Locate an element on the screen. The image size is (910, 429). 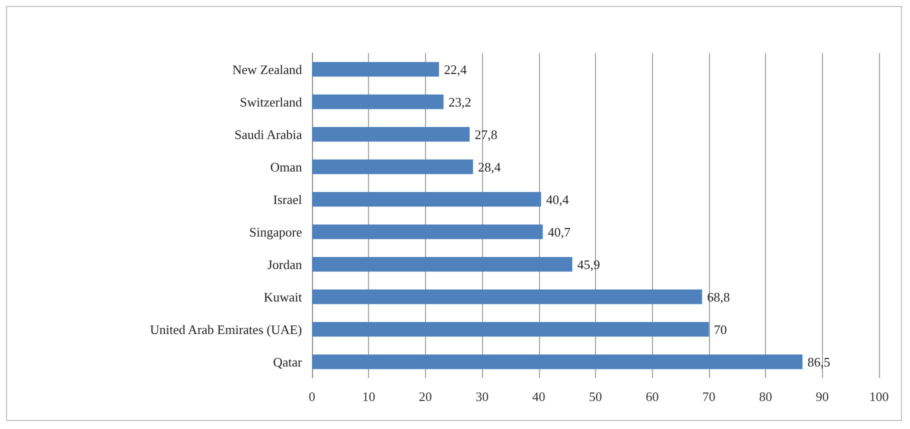
x-tick-label: 50 is located at coordinates (595, 396).